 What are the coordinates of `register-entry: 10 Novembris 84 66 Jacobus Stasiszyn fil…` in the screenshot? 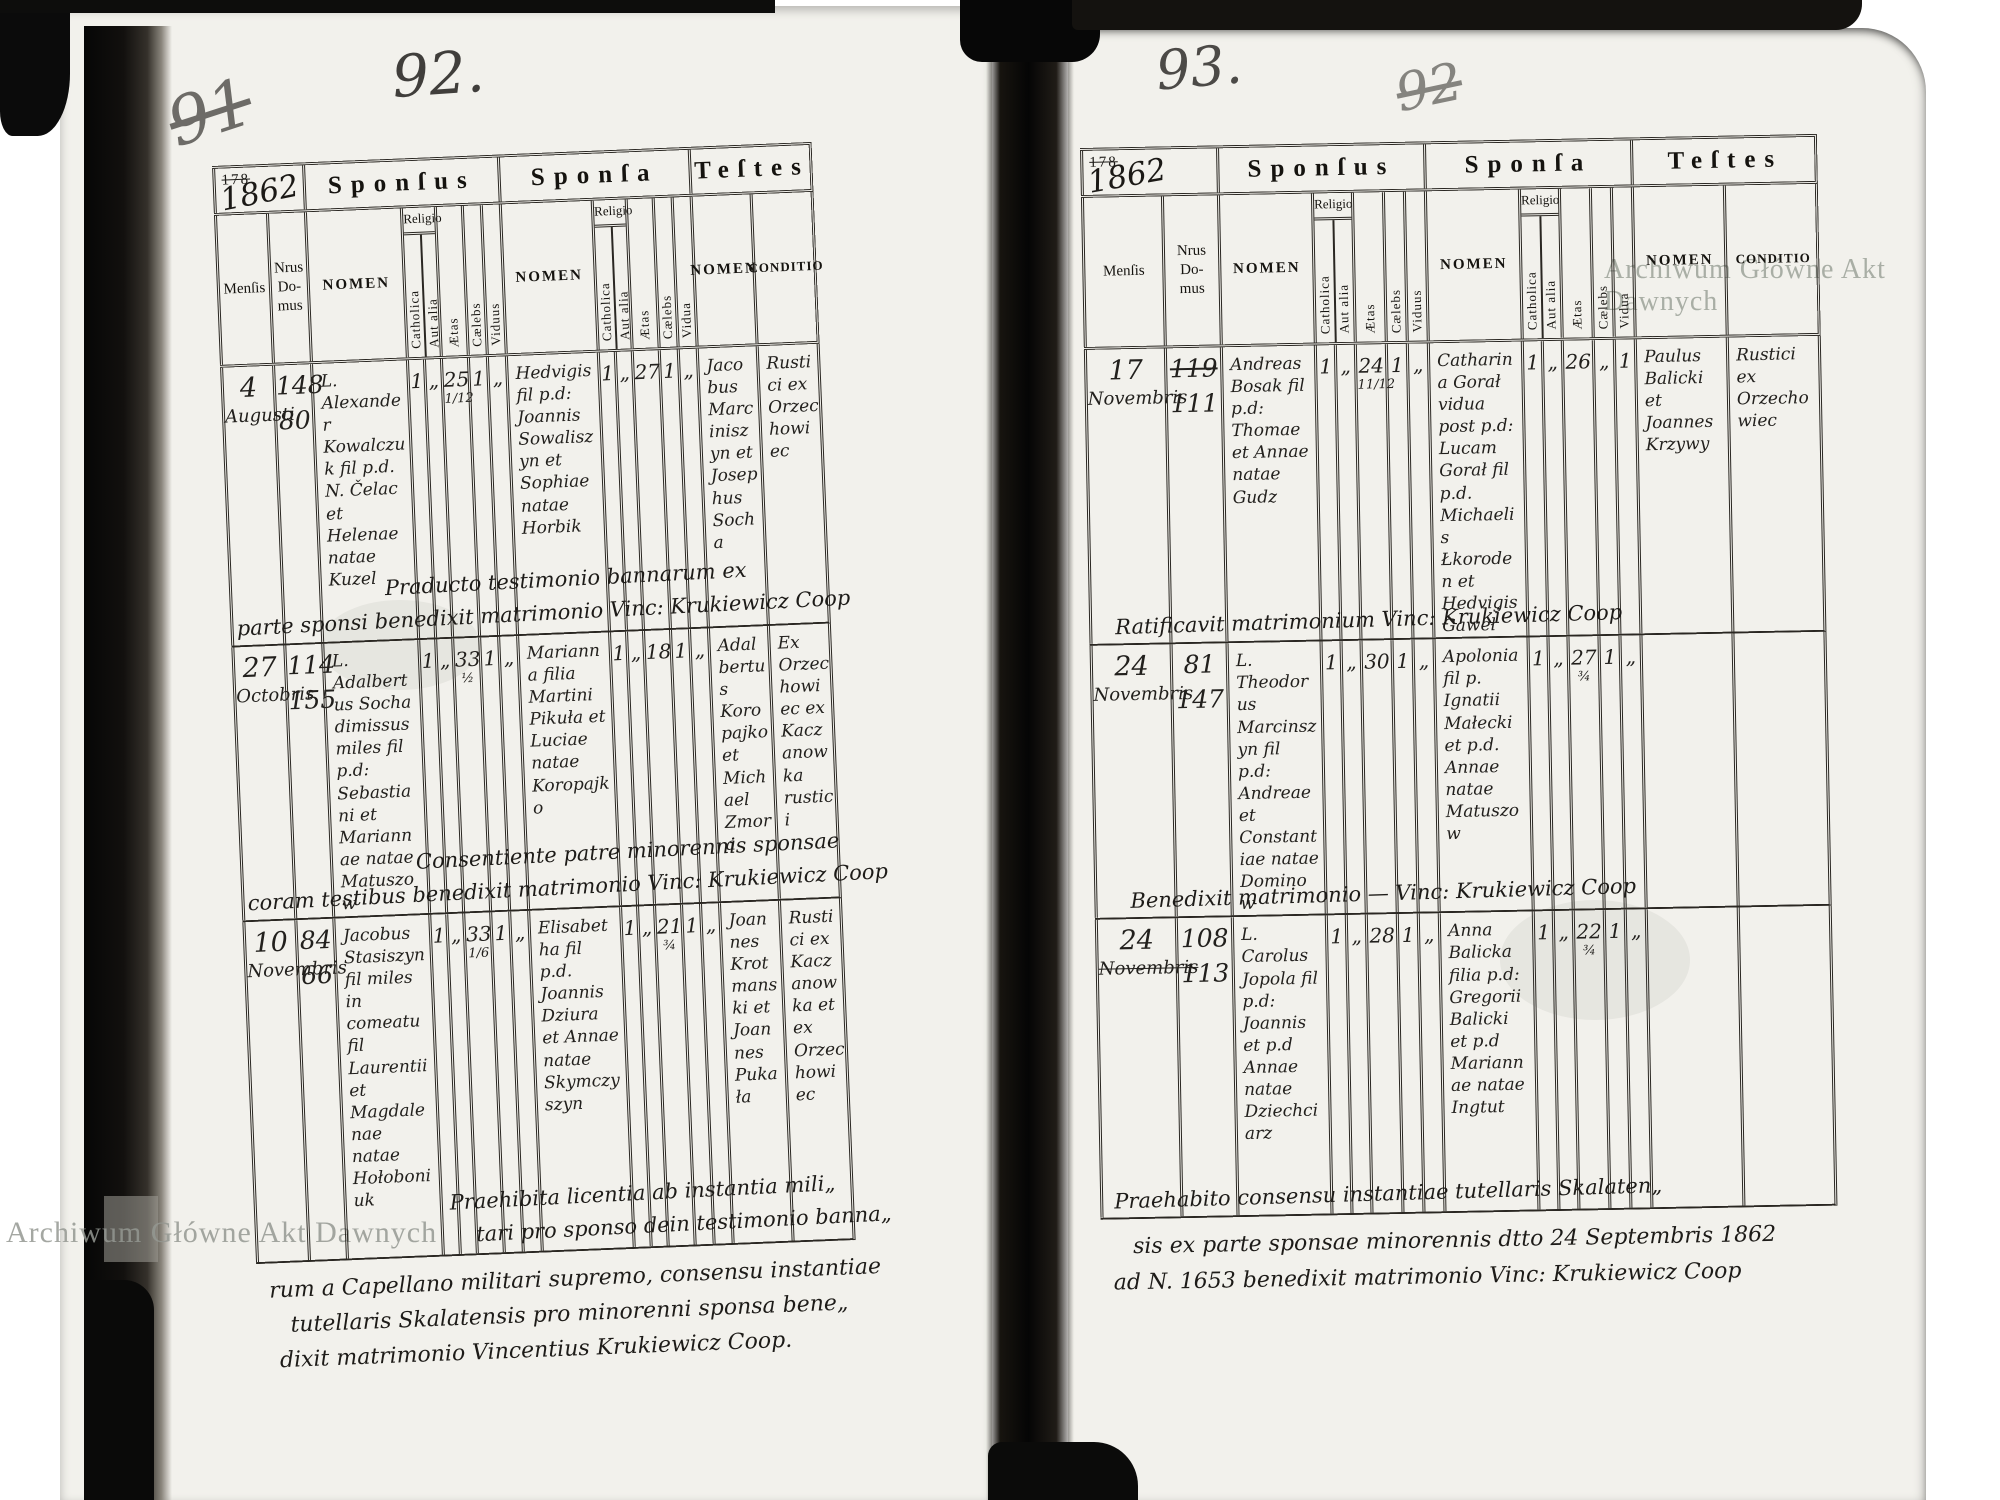 It's located at (567, 1081).